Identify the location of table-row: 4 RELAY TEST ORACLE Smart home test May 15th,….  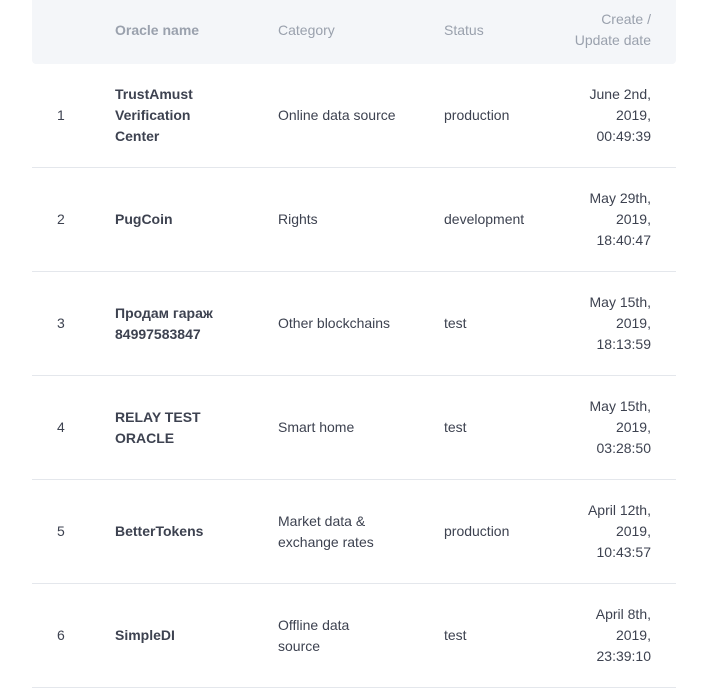
(354, 428).